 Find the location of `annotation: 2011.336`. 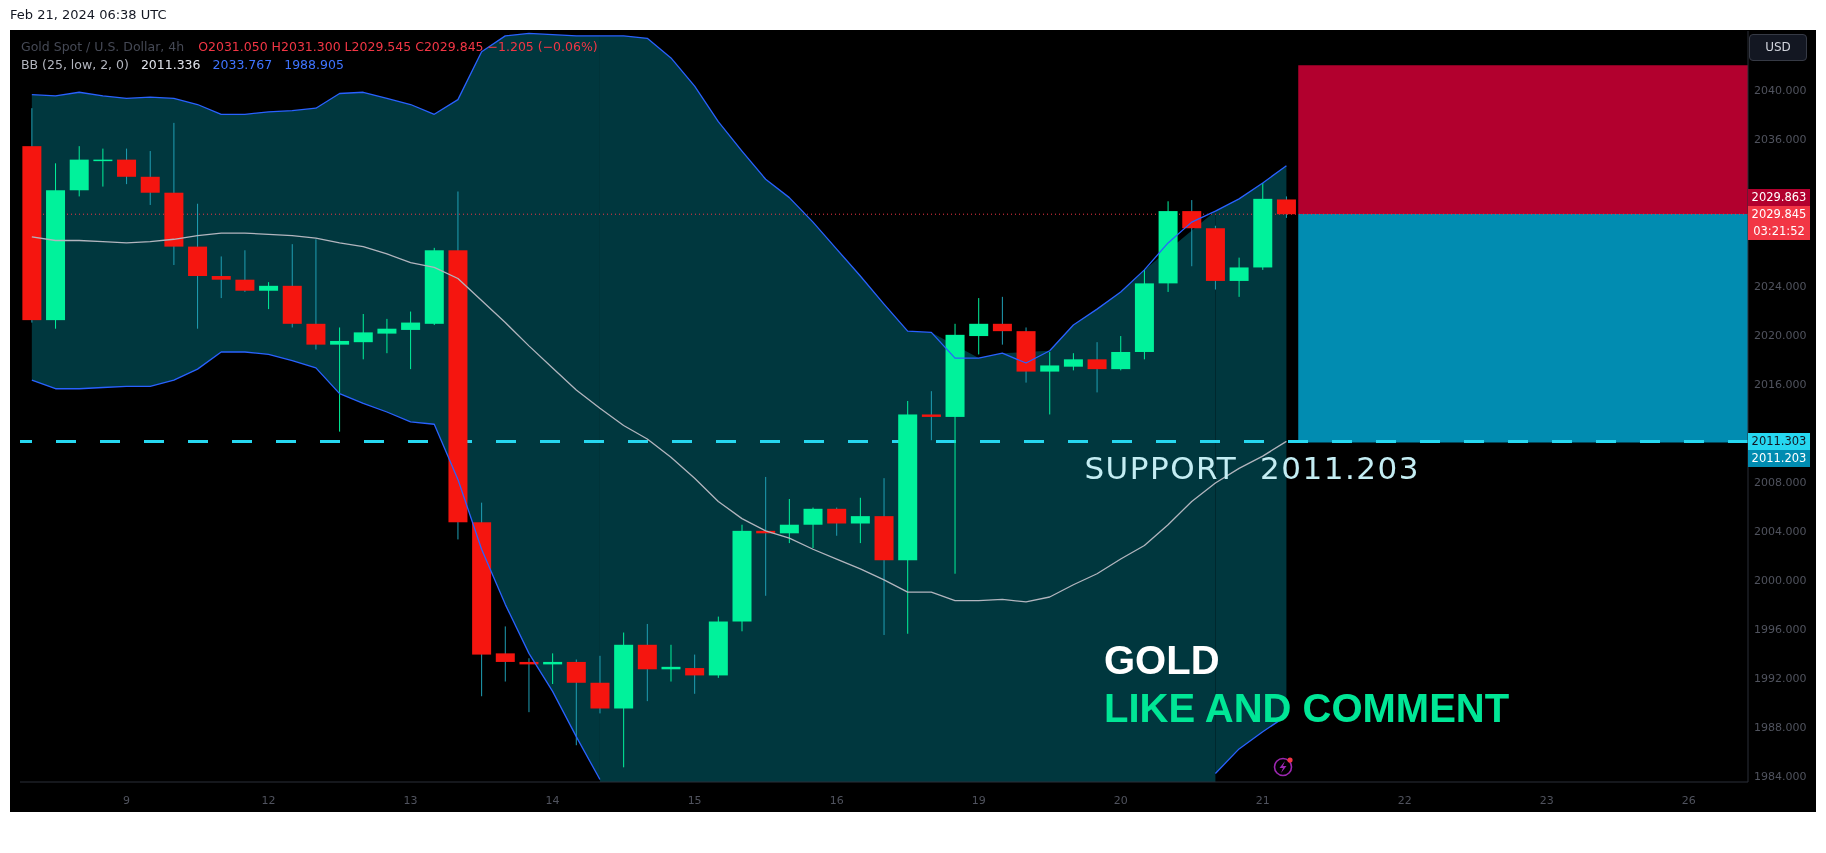

annotation: 2011.336 is located at coordinates (170, 65).